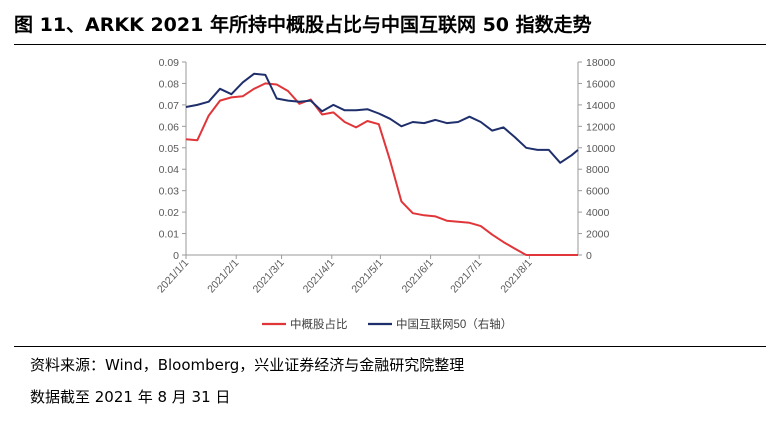 This screenshot has width=779, height=433. What do you see at coordinates (169, 235) in the screenshot?
I see `left-tick-label: 0.01` at bounding box center [169, 235].